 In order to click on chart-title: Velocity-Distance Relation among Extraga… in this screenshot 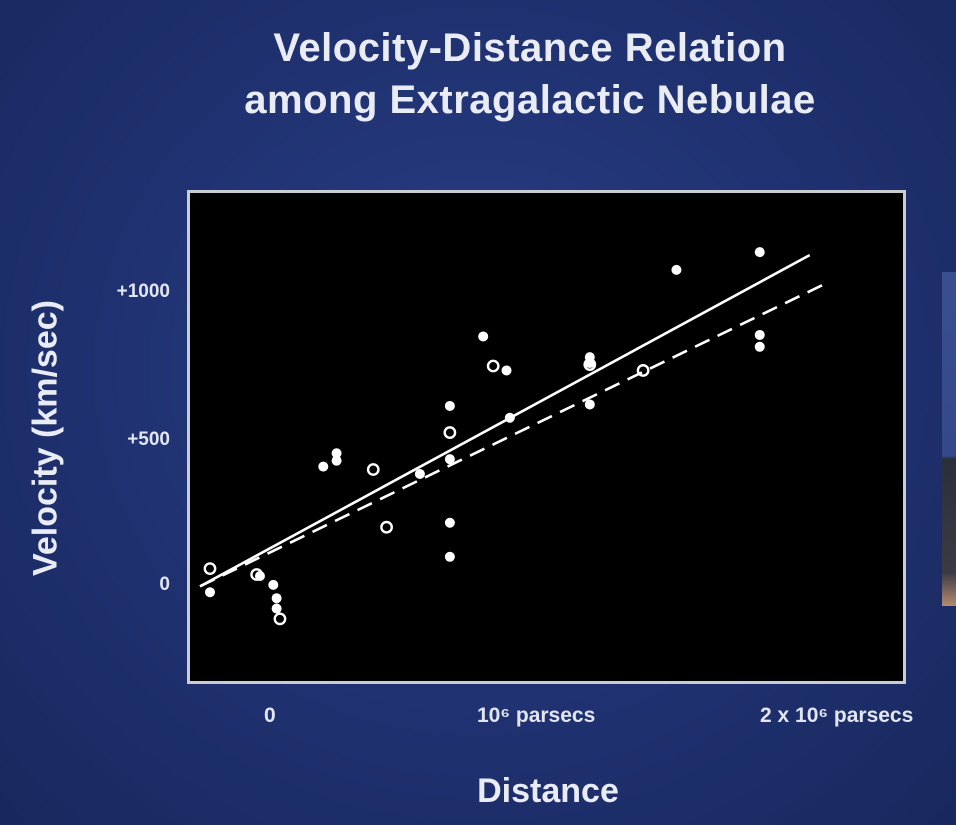, I will do `click(478, 74)`.